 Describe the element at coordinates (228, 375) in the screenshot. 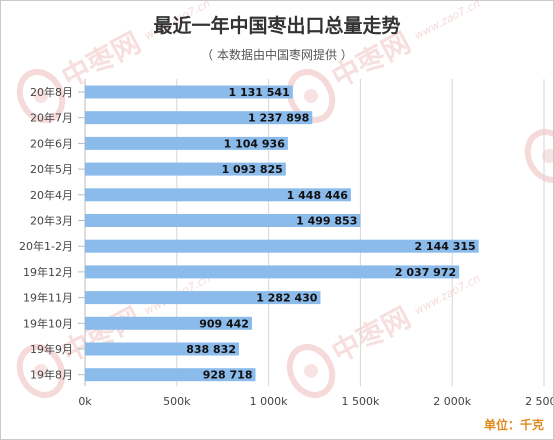

I see `bar-value-label: 928 718` at that location.